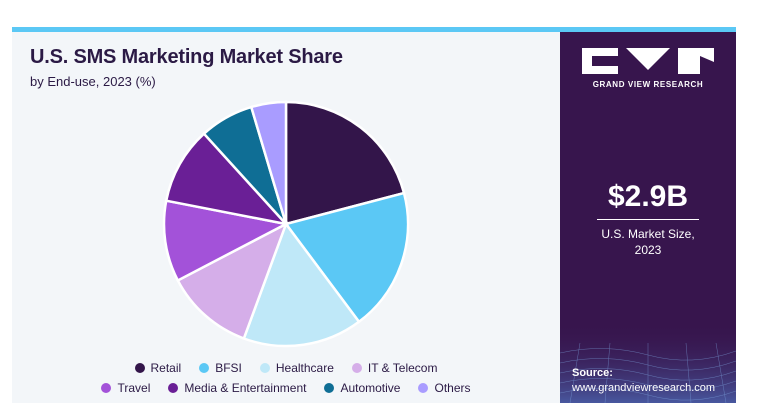  What do you see at coordinates (268, 162) in the screenshot?
I see `pie-slice-others` at bounding box center [268, 162].